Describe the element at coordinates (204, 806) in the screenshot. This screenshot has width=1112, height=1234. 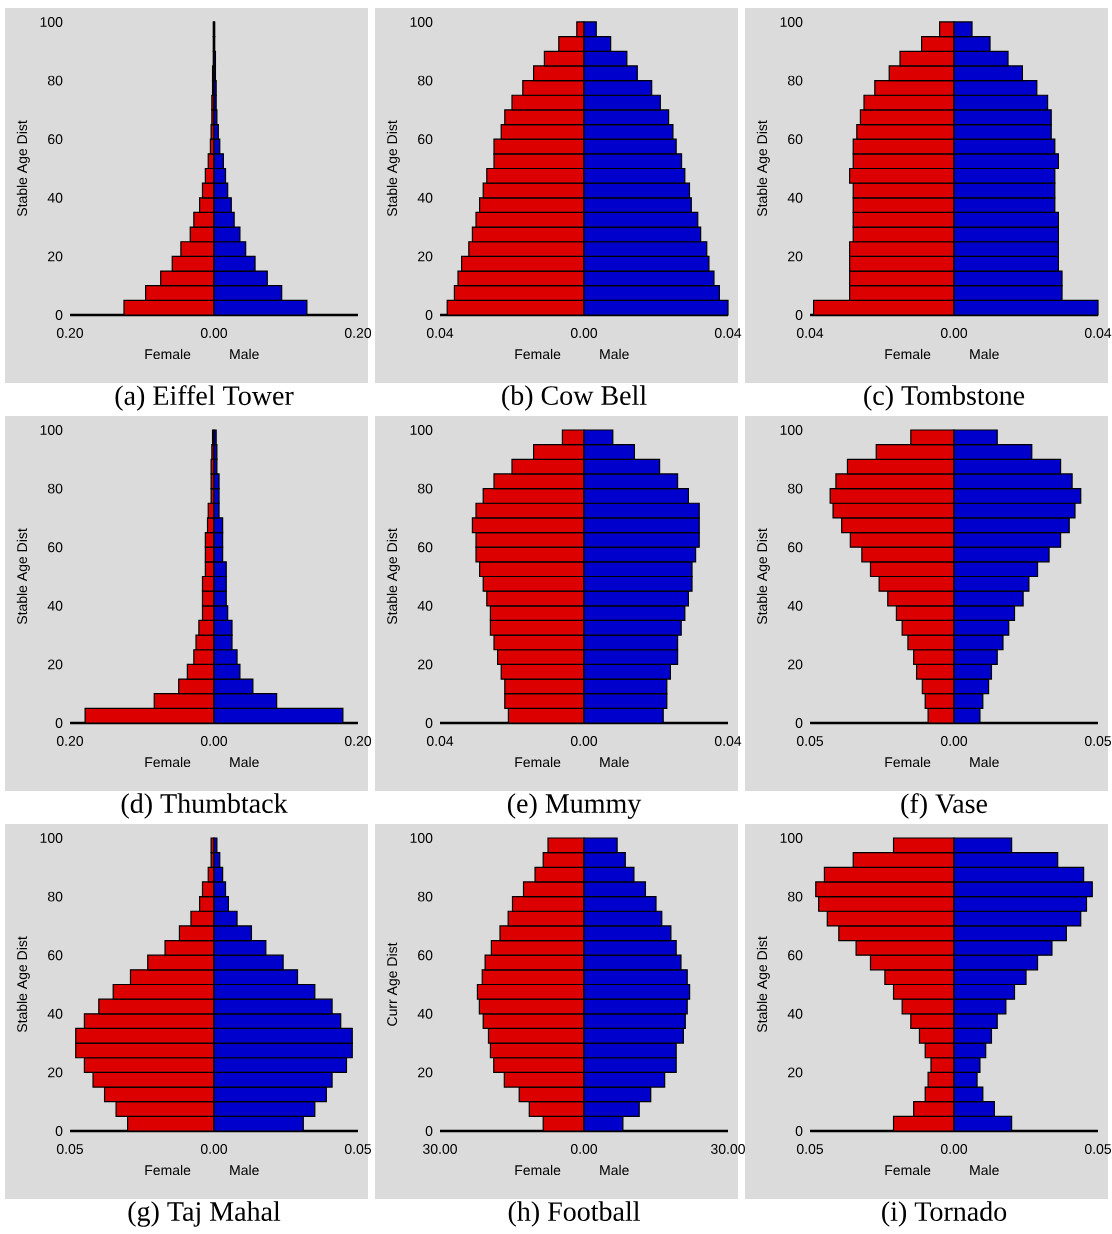
I see `text: (d) Thumbtack` at that location.